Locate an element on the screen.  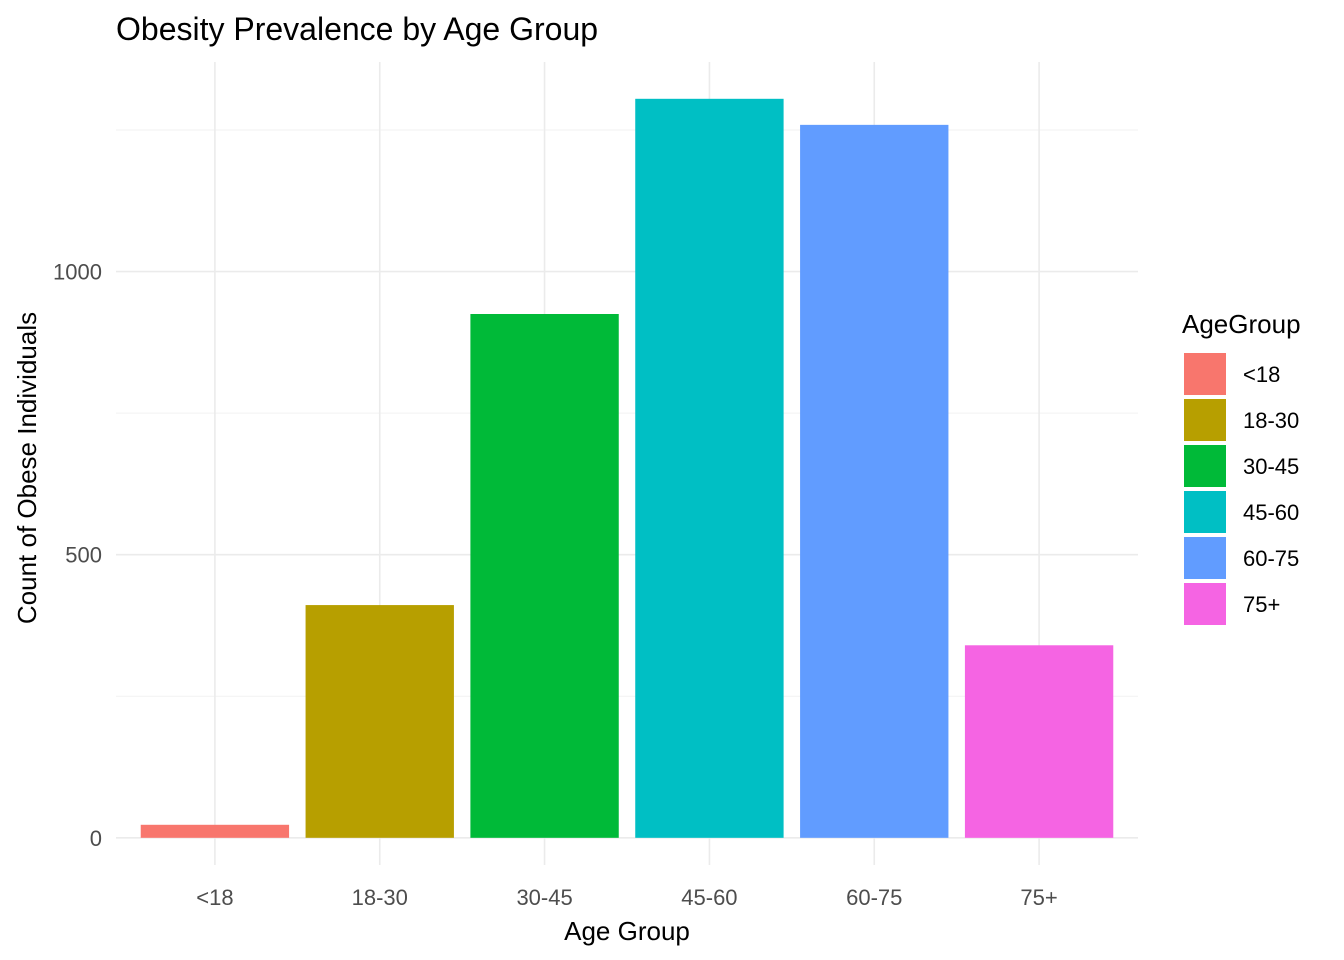
y-tick-label: 1000 is located at coordinates (77, 272).